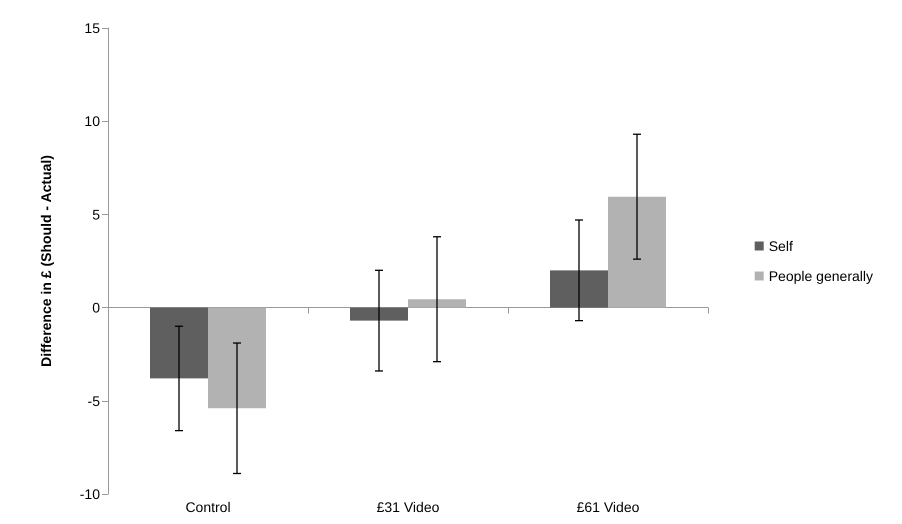 This screenshot has height=524, width=902. I want to click on y-tick-label: 5, so click(96, 214).